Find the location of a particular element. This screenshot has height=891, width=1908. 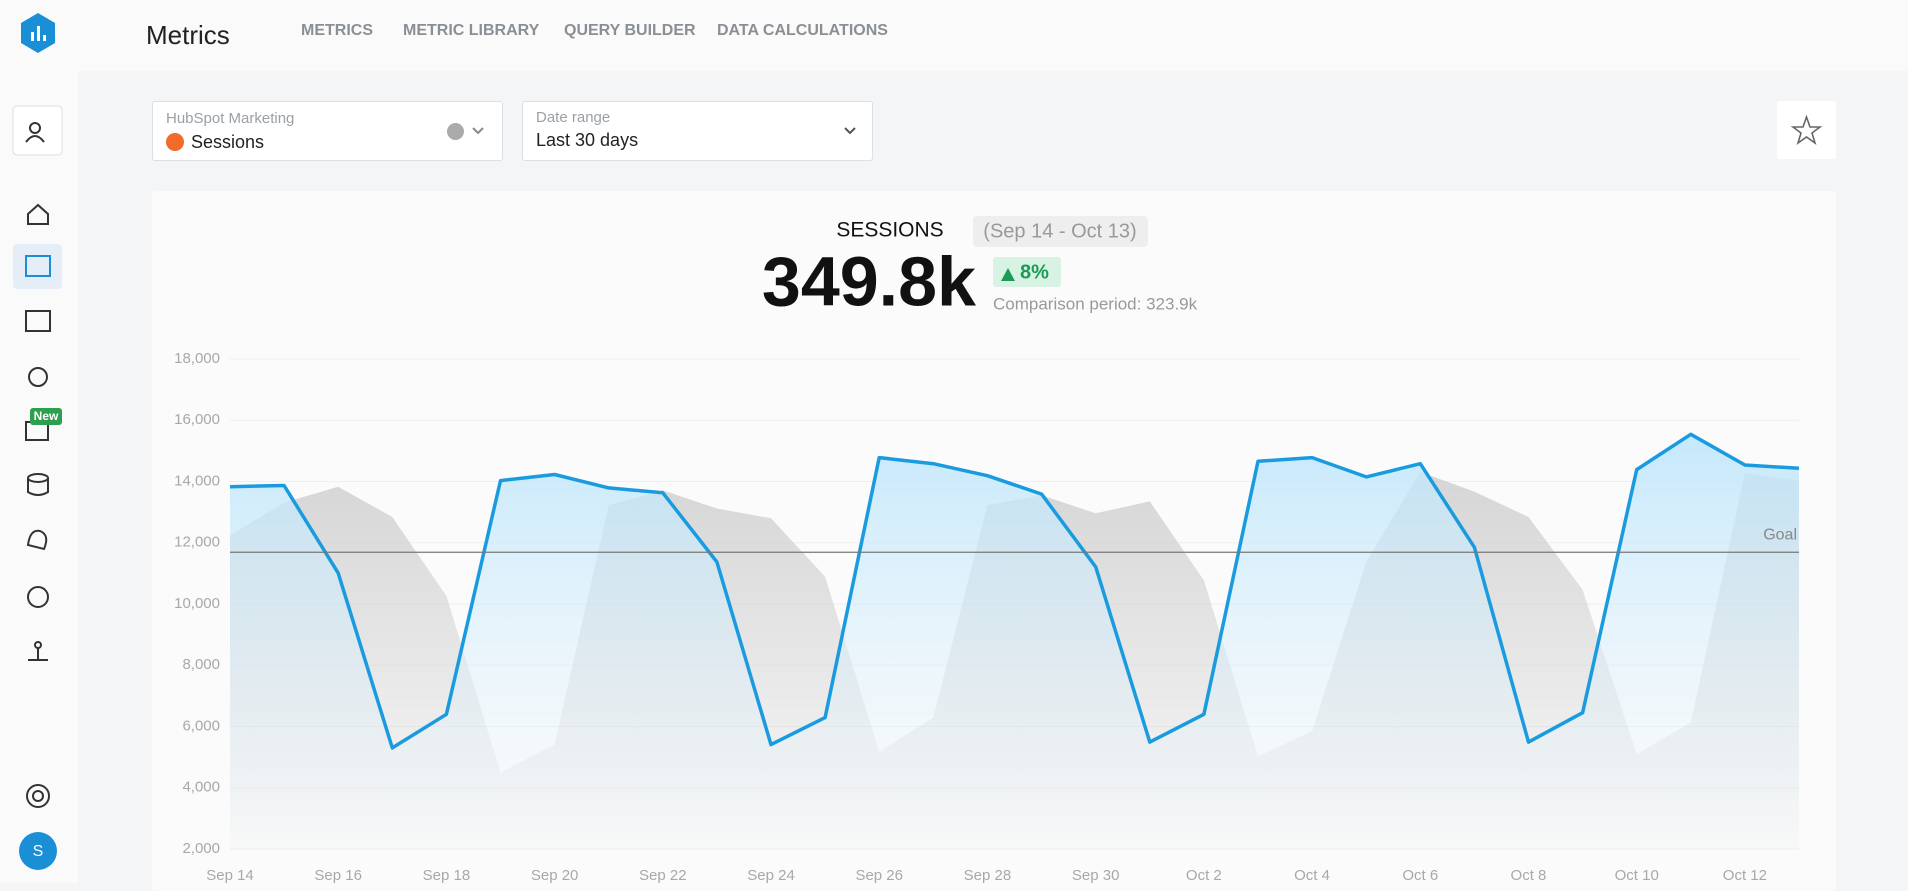

period: (Sep 14 - Oct 13) is located at coordinates (1059, 231).